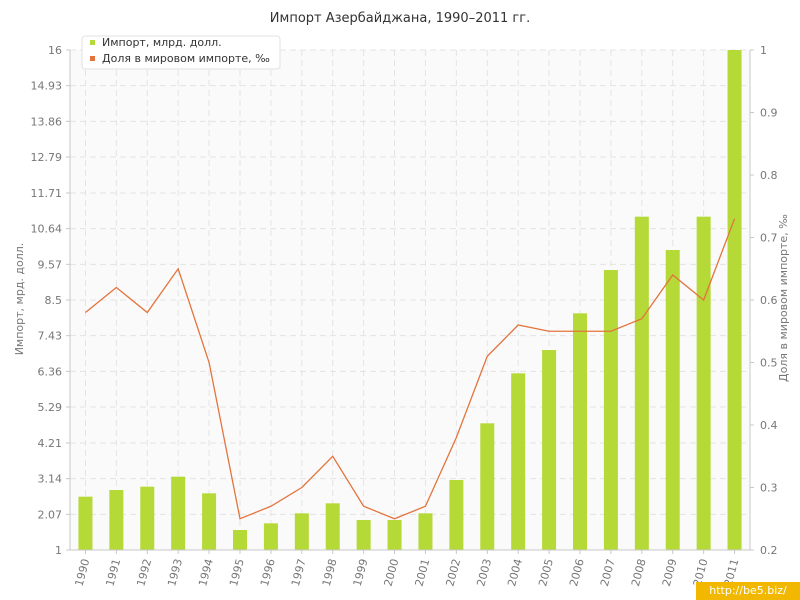 The height and width of the screenshot is (600, 800). Describe the element at coordinates (769, 300) in the screenshot. I see `y2-tick-label: 0.6` at that location.